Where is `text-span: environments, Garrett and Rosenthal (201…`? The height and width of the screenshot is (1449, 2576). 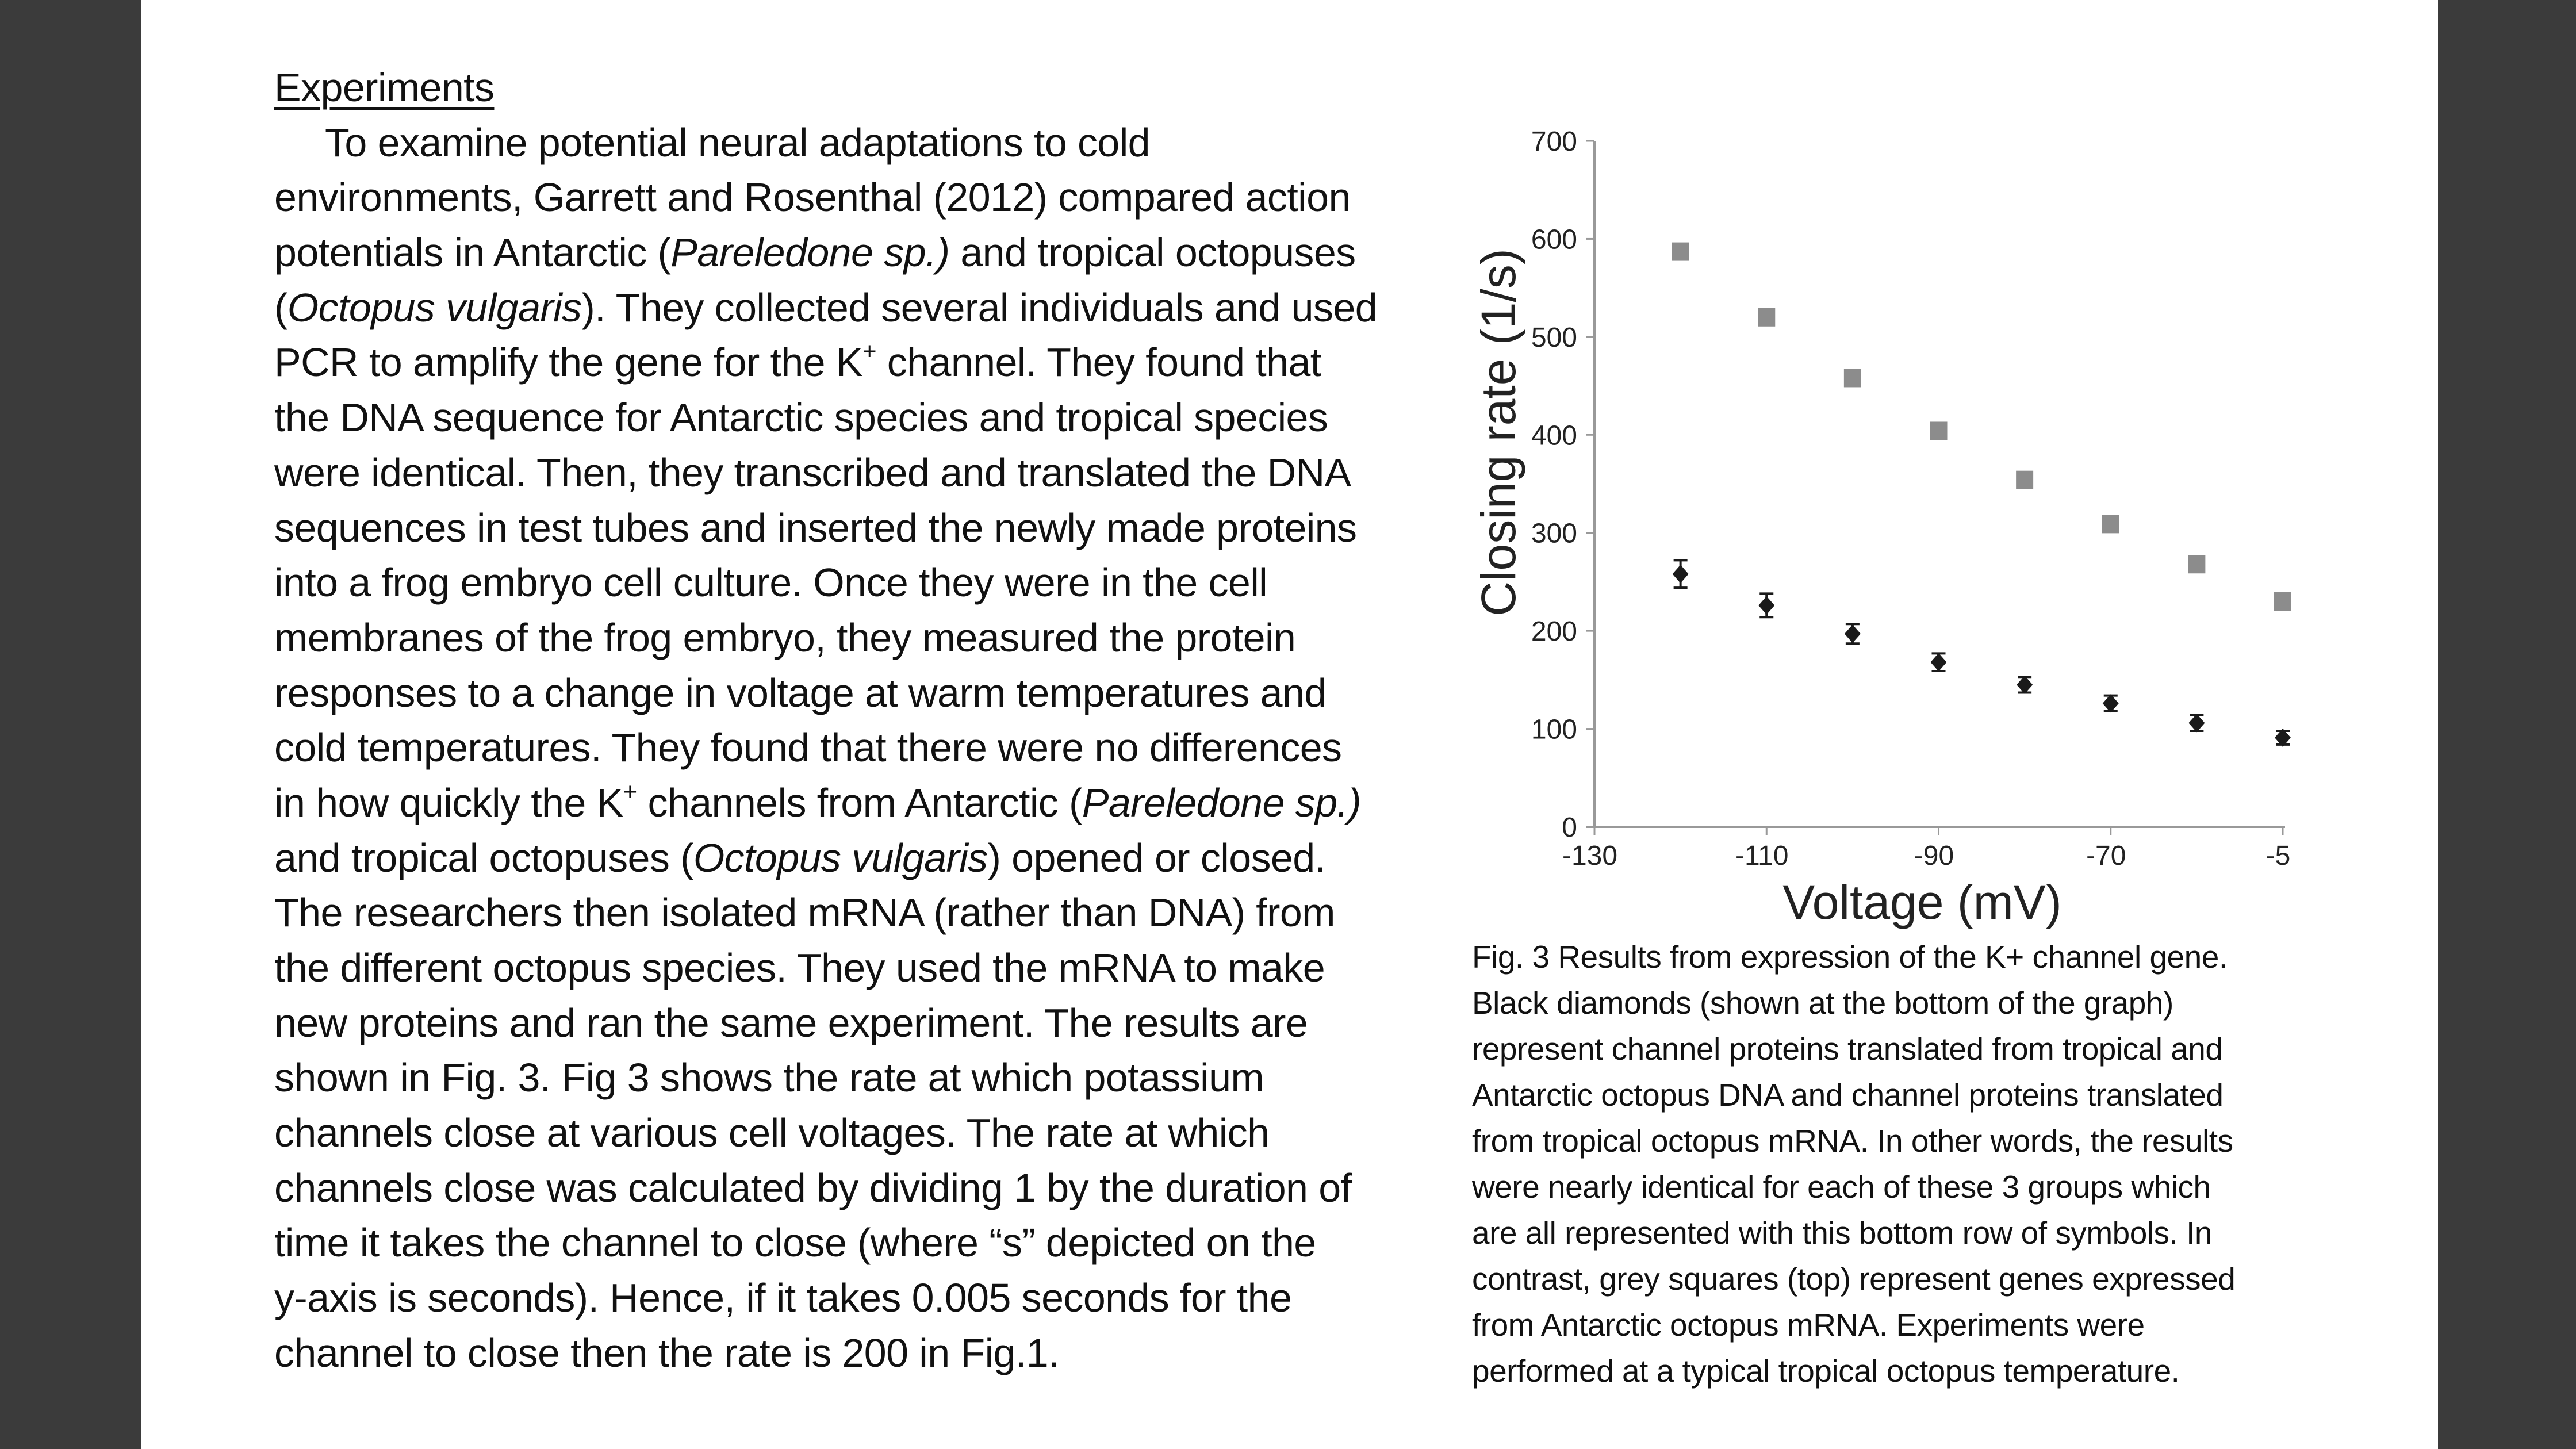
text-span: environments, Garrett and Rosenthal (201… is located at coordinates (812, 197).